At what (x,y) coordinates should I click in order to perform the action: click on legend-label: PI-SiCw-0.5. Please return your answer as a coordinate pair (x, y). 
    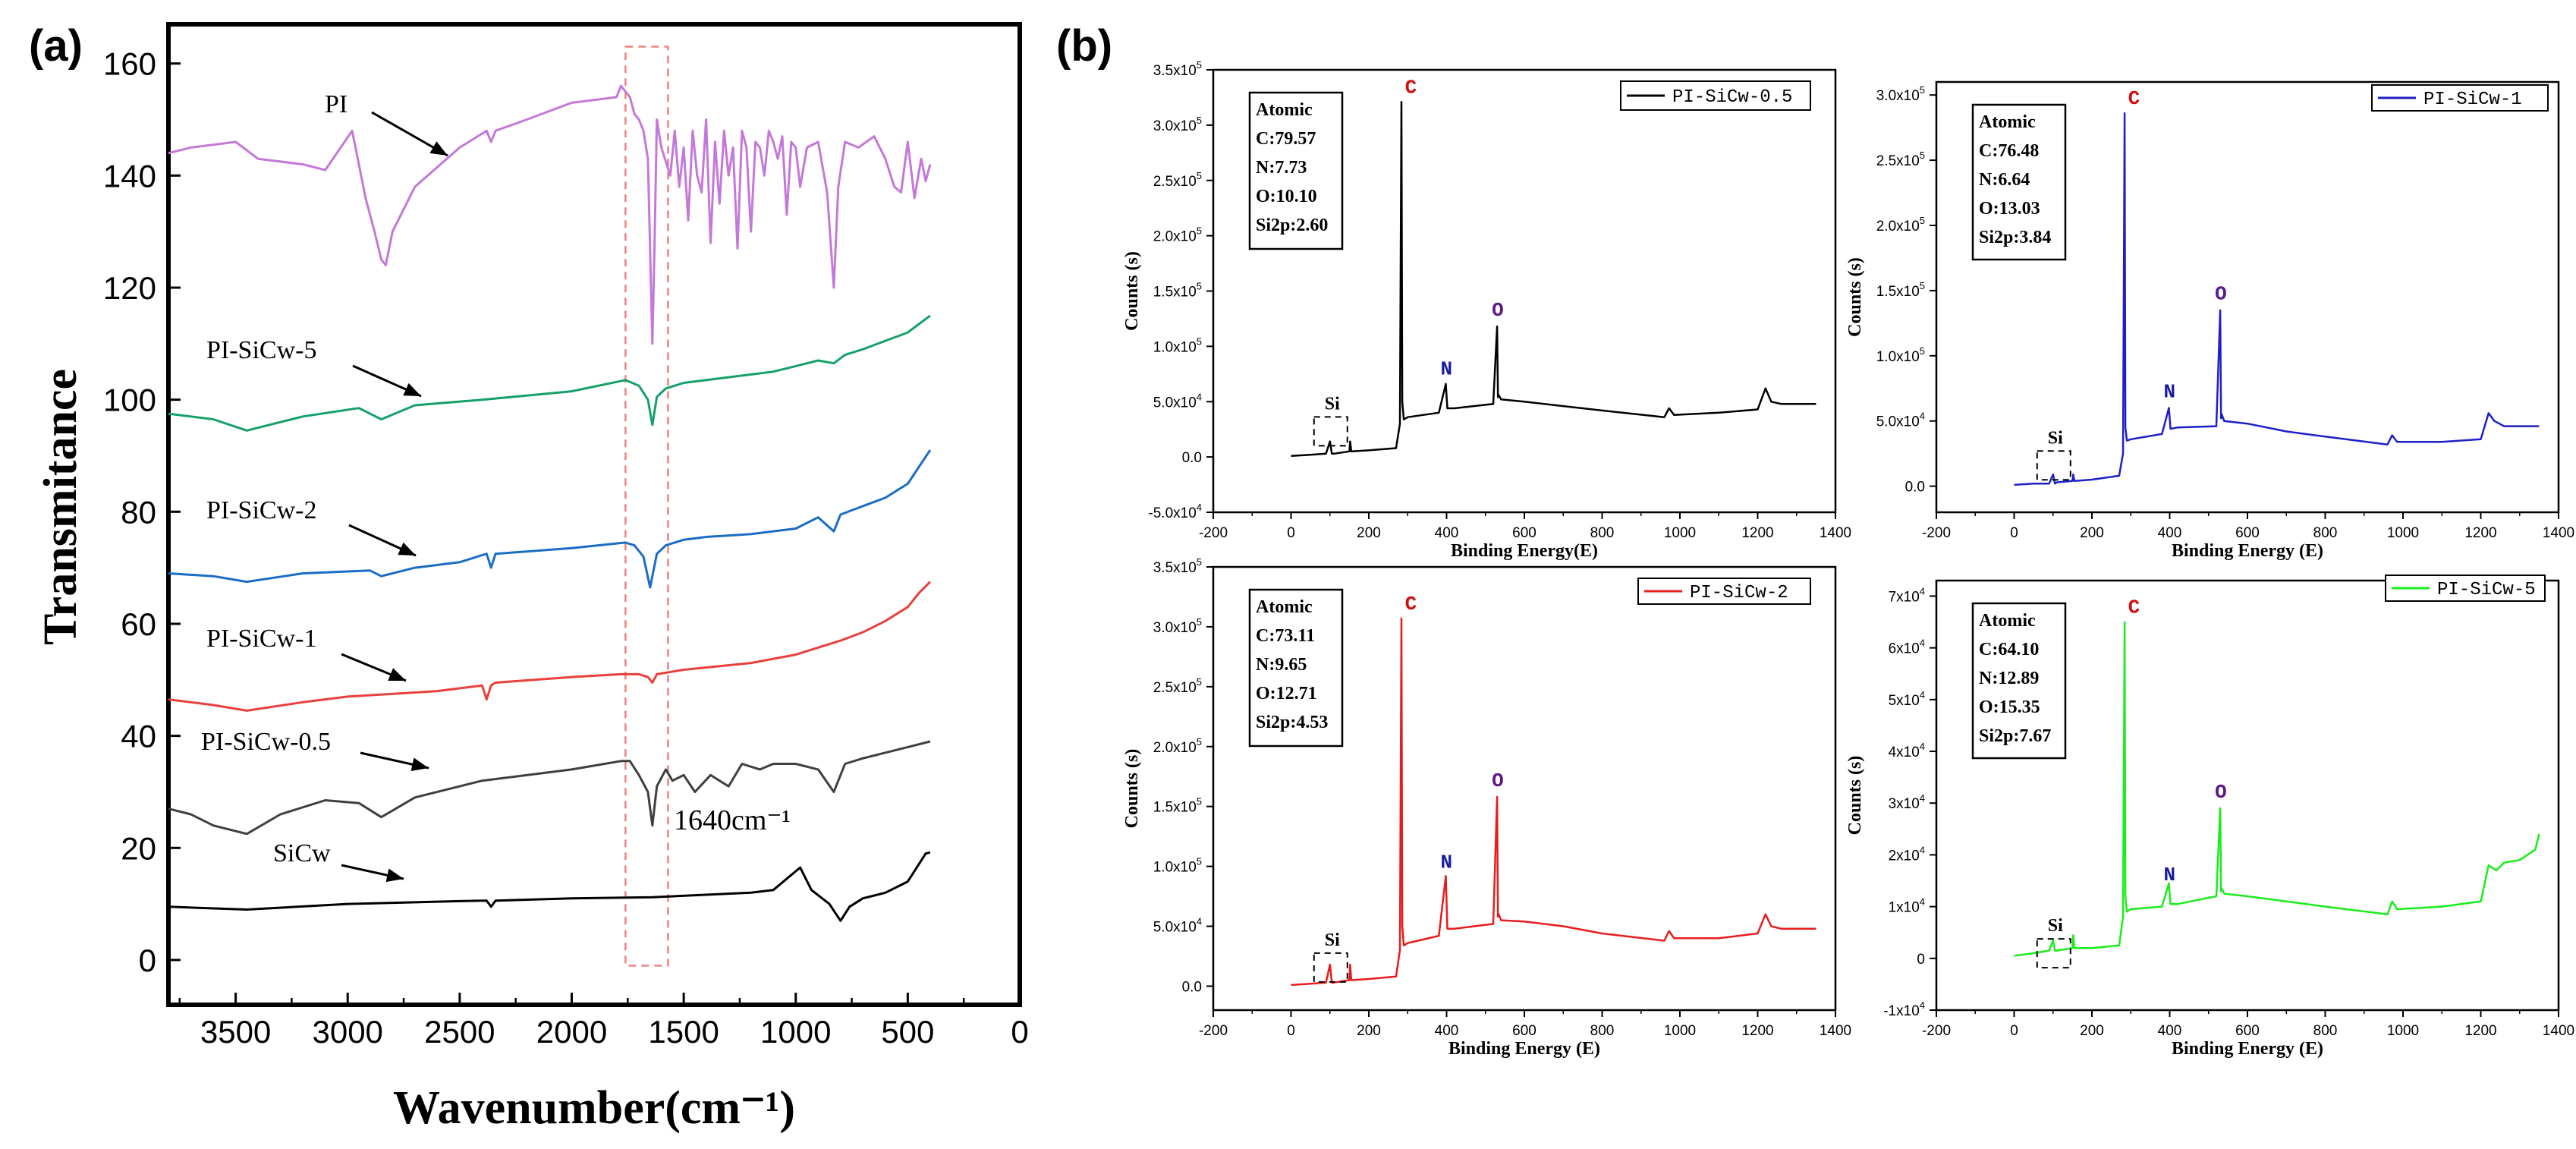
    Looking at the image, I should click on (1732, 97).